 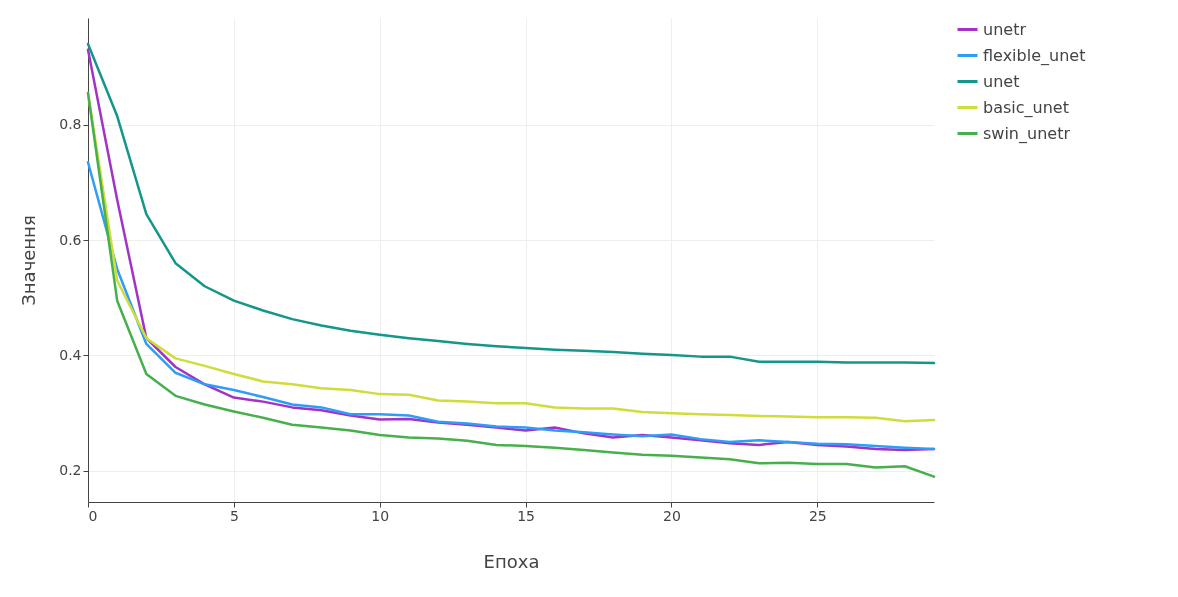 What do you see at coordinates (93, 515) in the screenshot?
I see `x-tick-label: 0` at bounding box center [93, 515].